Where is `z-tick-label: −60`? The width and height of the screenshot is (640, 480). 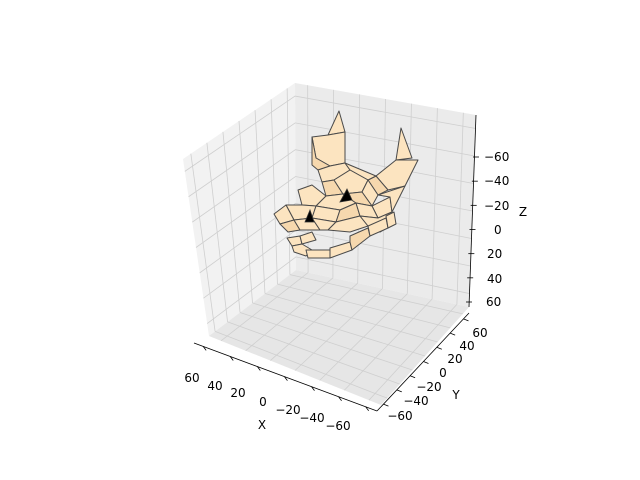 z-tick-label: −60 is located at coordinates (496, 157).